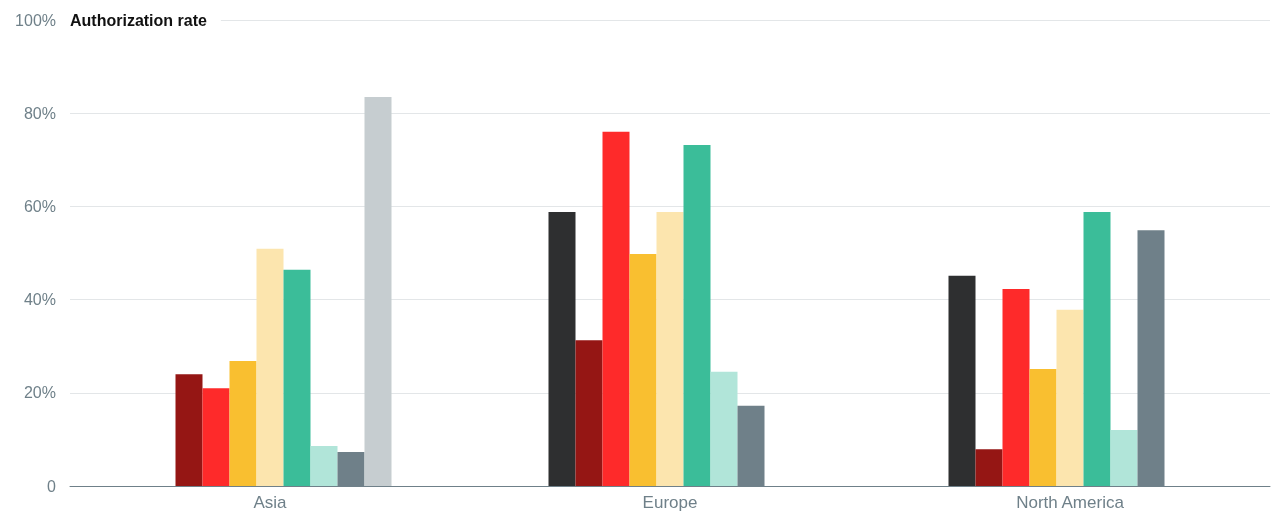  Describe the element at coordinates (52, 486) in the screenshot. I see `y-tick-label: 0` at that location.